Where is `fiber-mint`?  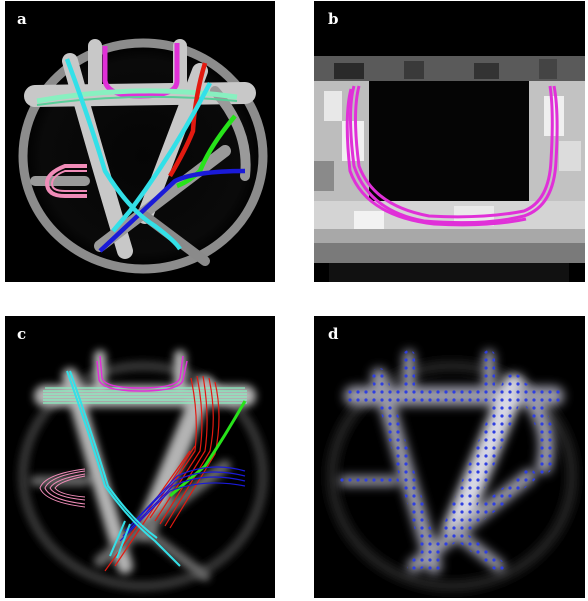
fiber-mint is located at coordinates (137, 96).